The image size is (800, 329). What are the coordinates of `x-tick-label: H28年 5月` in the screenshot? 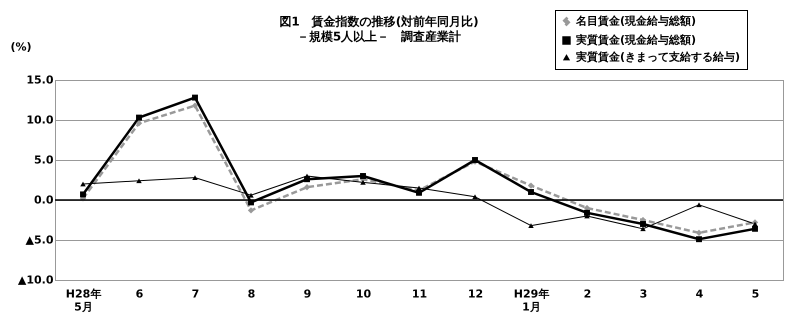 It's located at (84, 301).